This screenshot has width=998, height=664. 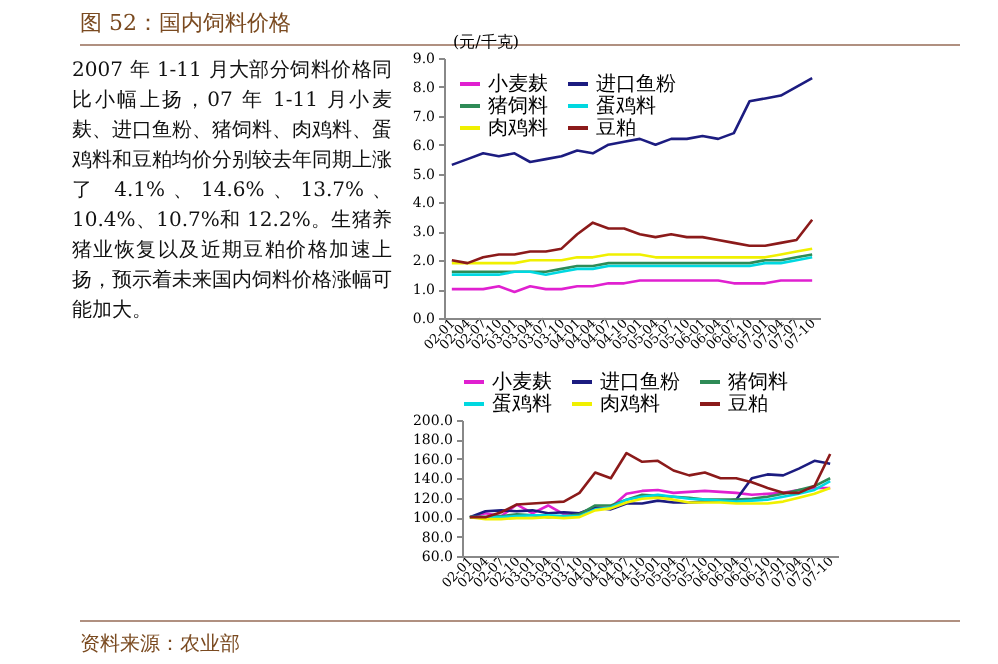 I want to click on text: 资料来源：农业部, so click(x=520, y=639).